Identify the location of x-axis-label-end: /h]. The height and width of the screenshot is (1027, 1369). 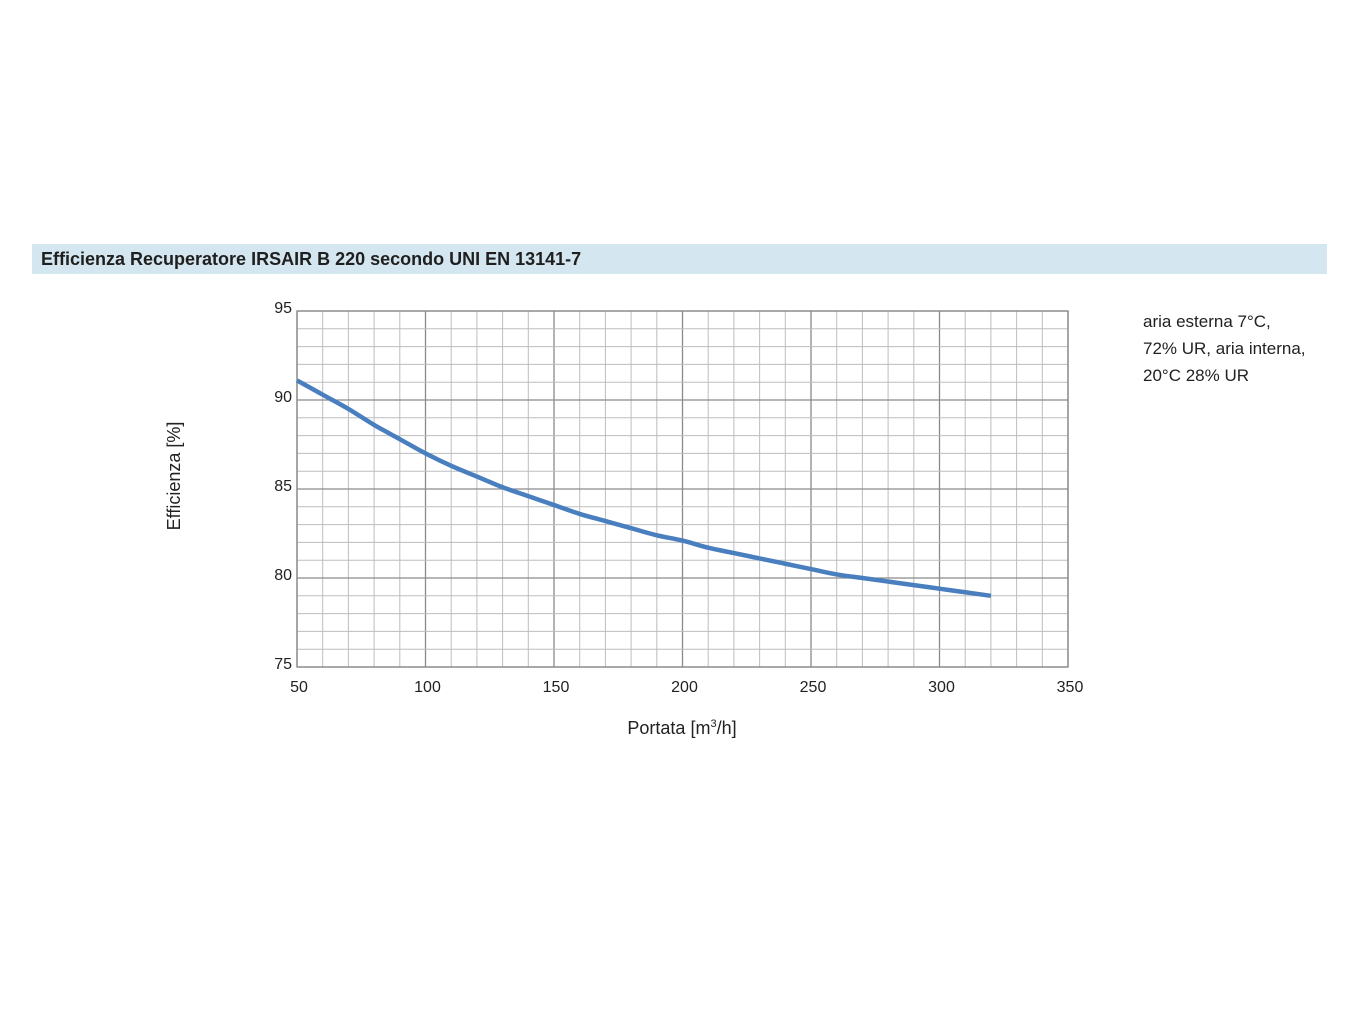
(727, 728).